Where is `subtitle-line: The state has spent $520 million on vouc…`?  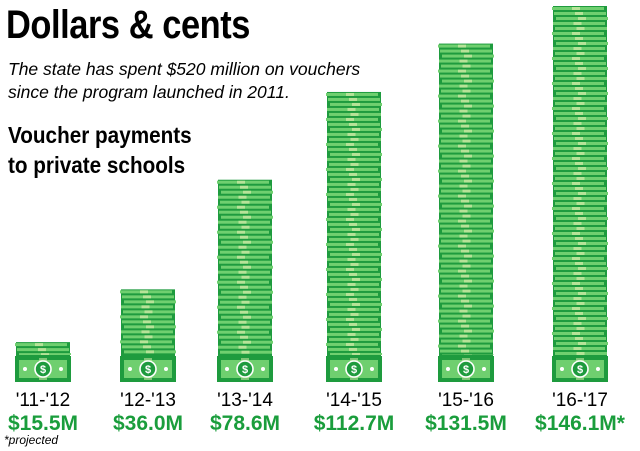 subtitle-line: The state has spent $520 million on vouc… is located at coordinates (184, 69).